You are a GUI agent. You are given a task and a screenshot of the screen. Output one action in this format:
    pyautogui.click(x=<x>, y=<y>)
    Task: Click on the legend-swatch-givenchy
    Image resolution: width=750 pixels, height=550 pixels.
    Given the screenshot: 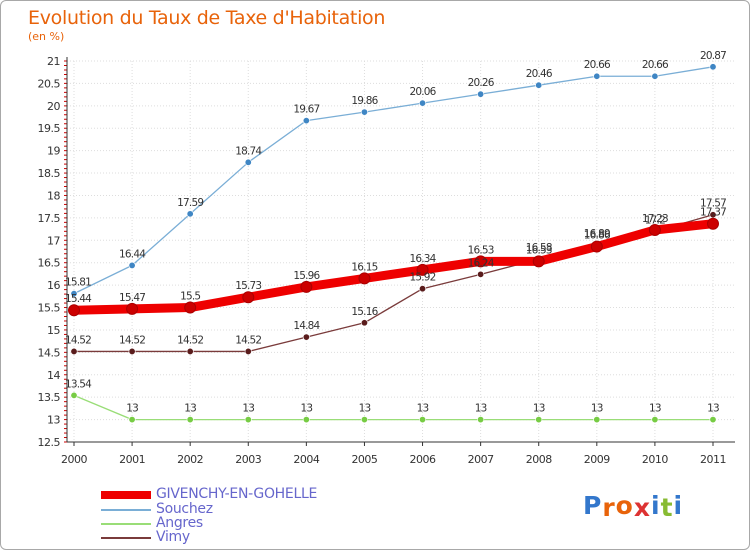 What is the action you would take?
    pyautogui.click(x=126, y=495)
    